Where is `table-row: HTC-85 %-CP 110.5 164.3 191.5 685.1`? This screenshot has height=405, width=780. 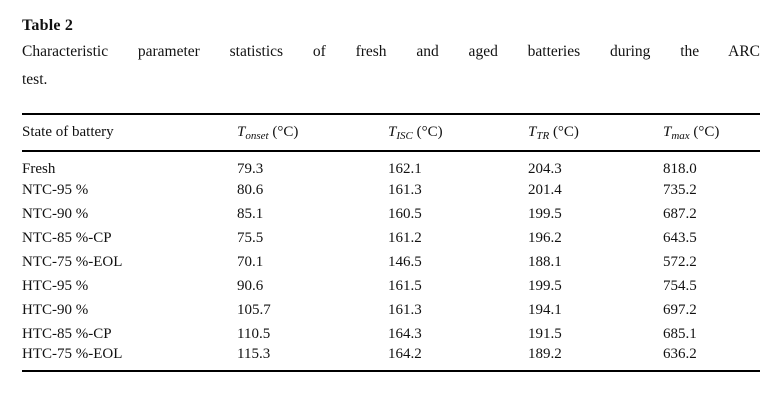
table-row: HTC-85 %-CP 110.5 164.3 191.5 685.1 is located at coordinates (391, 334).